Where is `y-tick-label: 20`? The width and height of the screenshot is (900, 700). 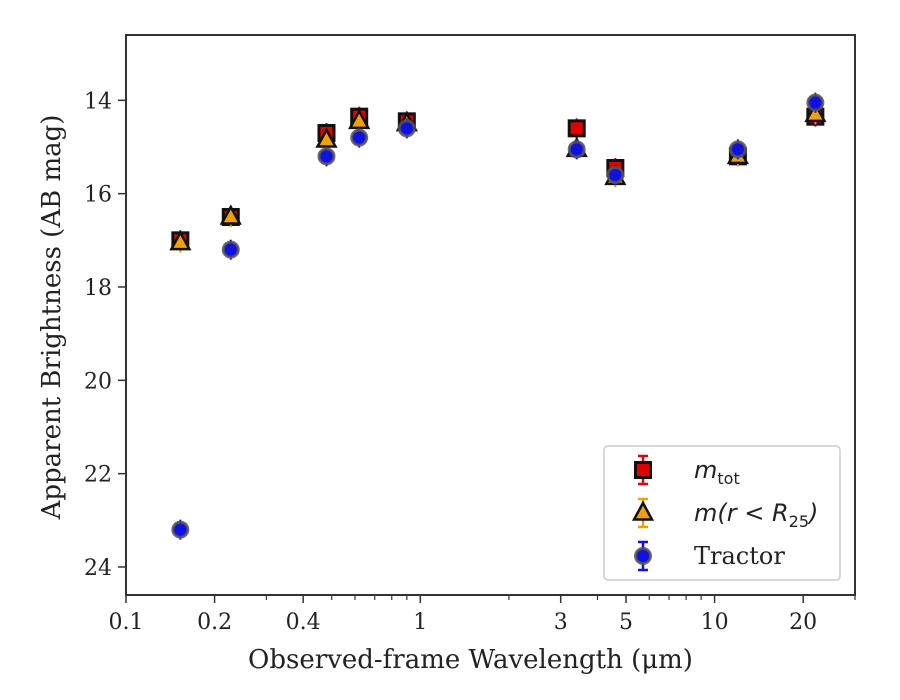
y-tick-label: 20 is located at coordinates (98, 381).